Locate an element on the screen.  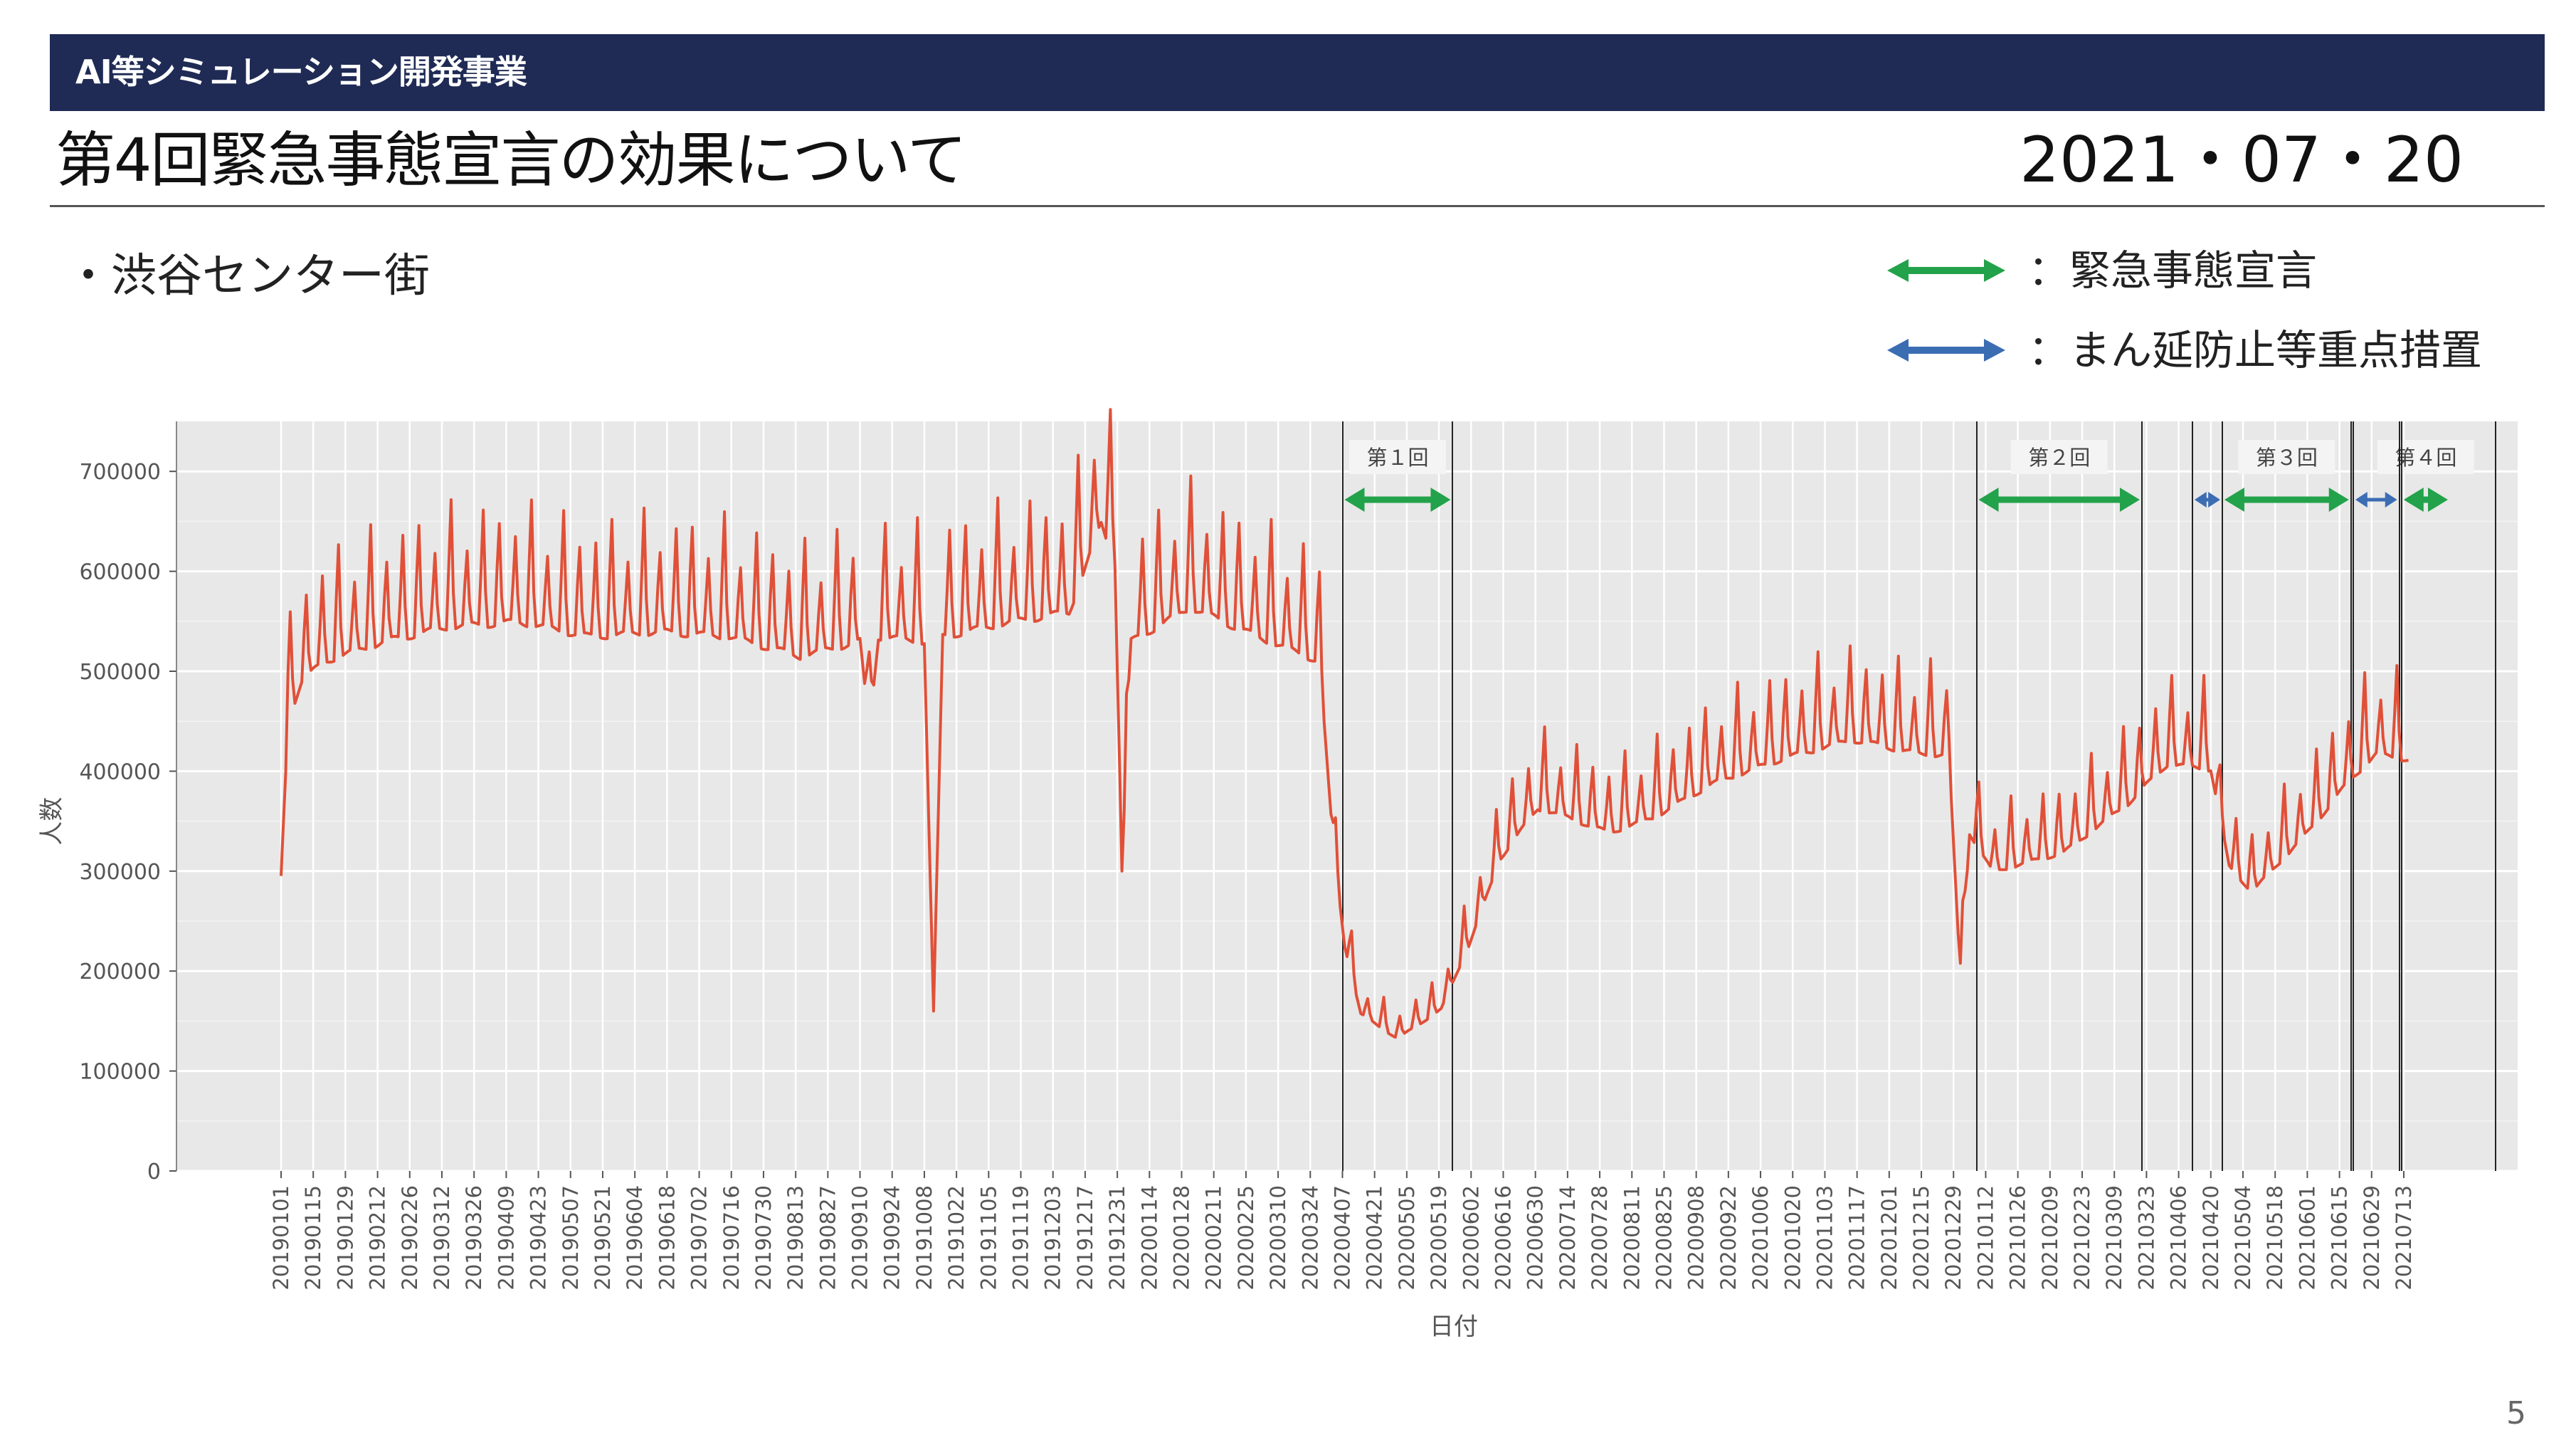
x-axis-title: 日付 is located at coordinates (1454, 1327).